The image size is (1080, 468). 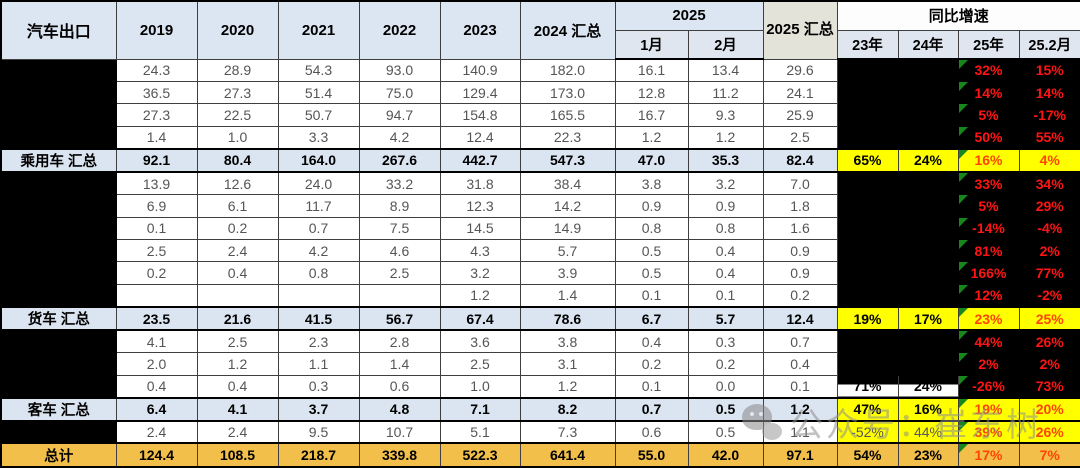 What do you see at coordinates (1049, 183) in the screenshot?
I see `growth-cell: 34%` at bounding box center [1049, 183].